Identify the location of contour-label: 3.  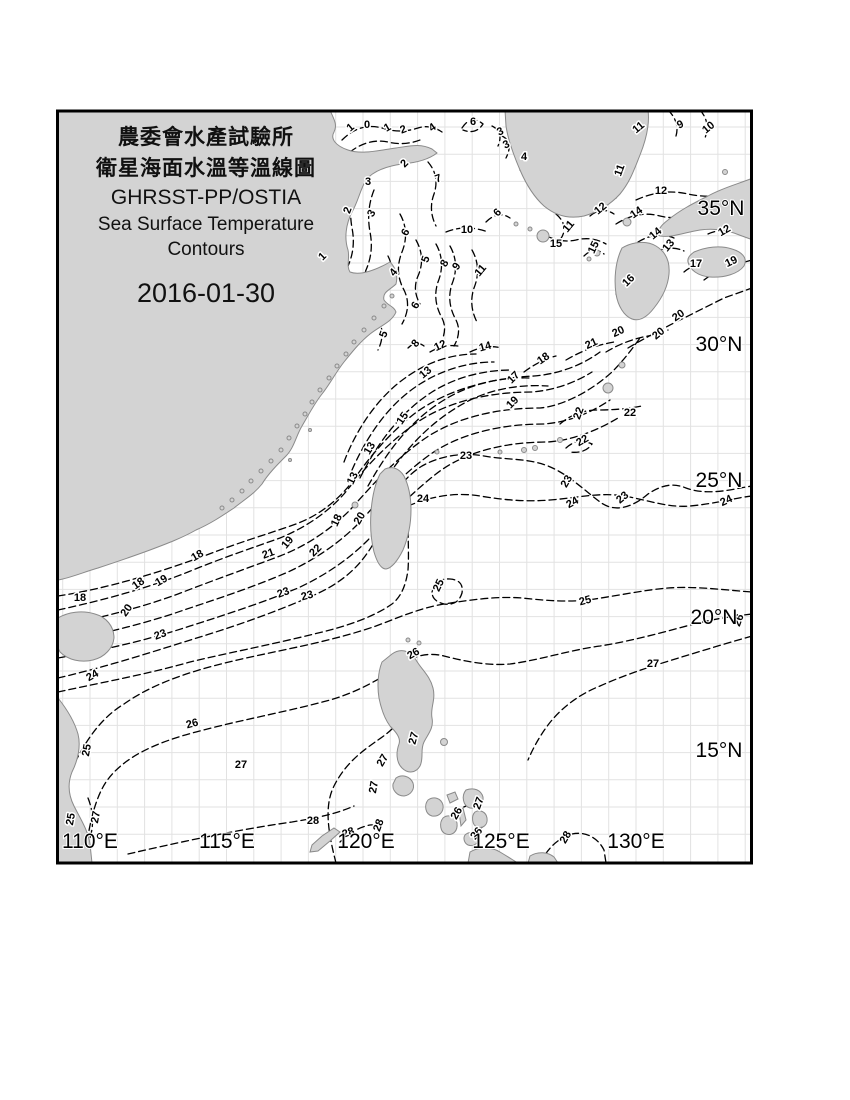
(368, 182).